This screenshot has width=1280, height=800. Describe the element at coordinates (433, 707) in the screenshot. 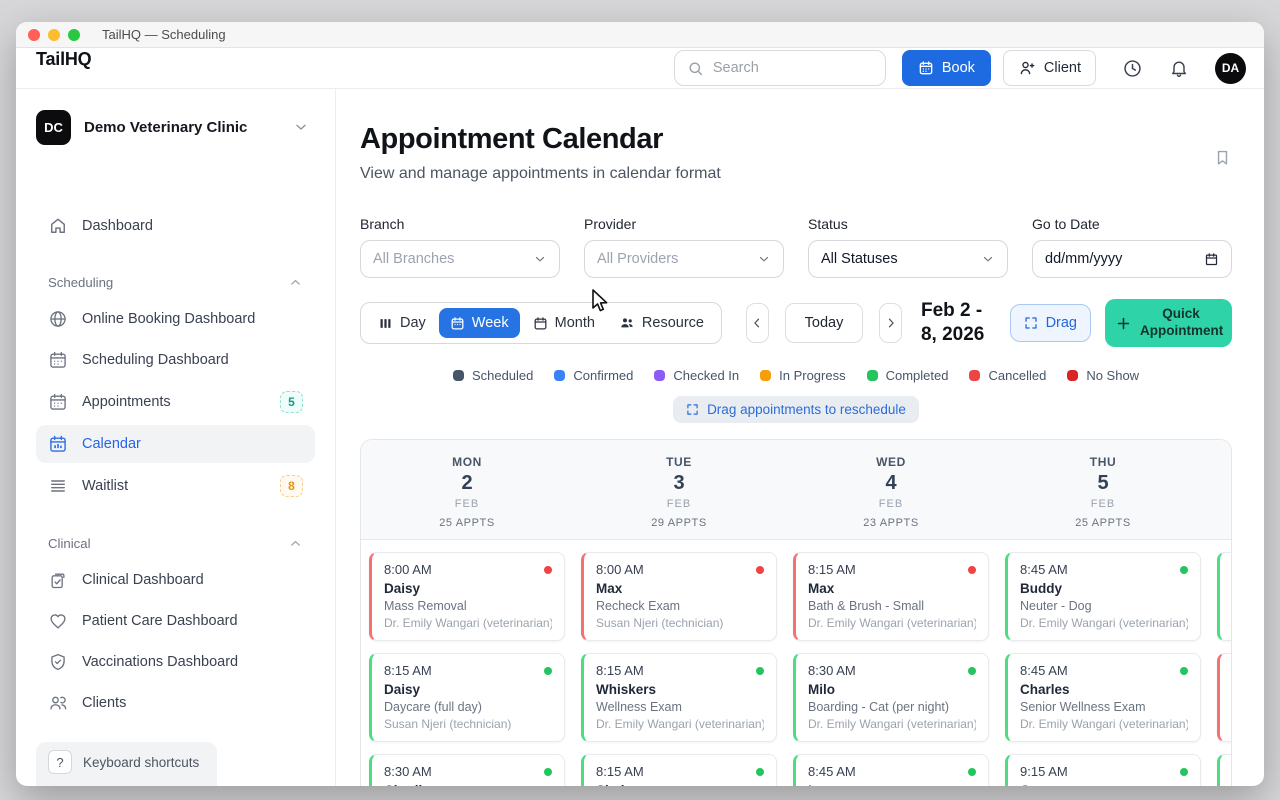

I see `service-name: Daycare (full day)` at that location.